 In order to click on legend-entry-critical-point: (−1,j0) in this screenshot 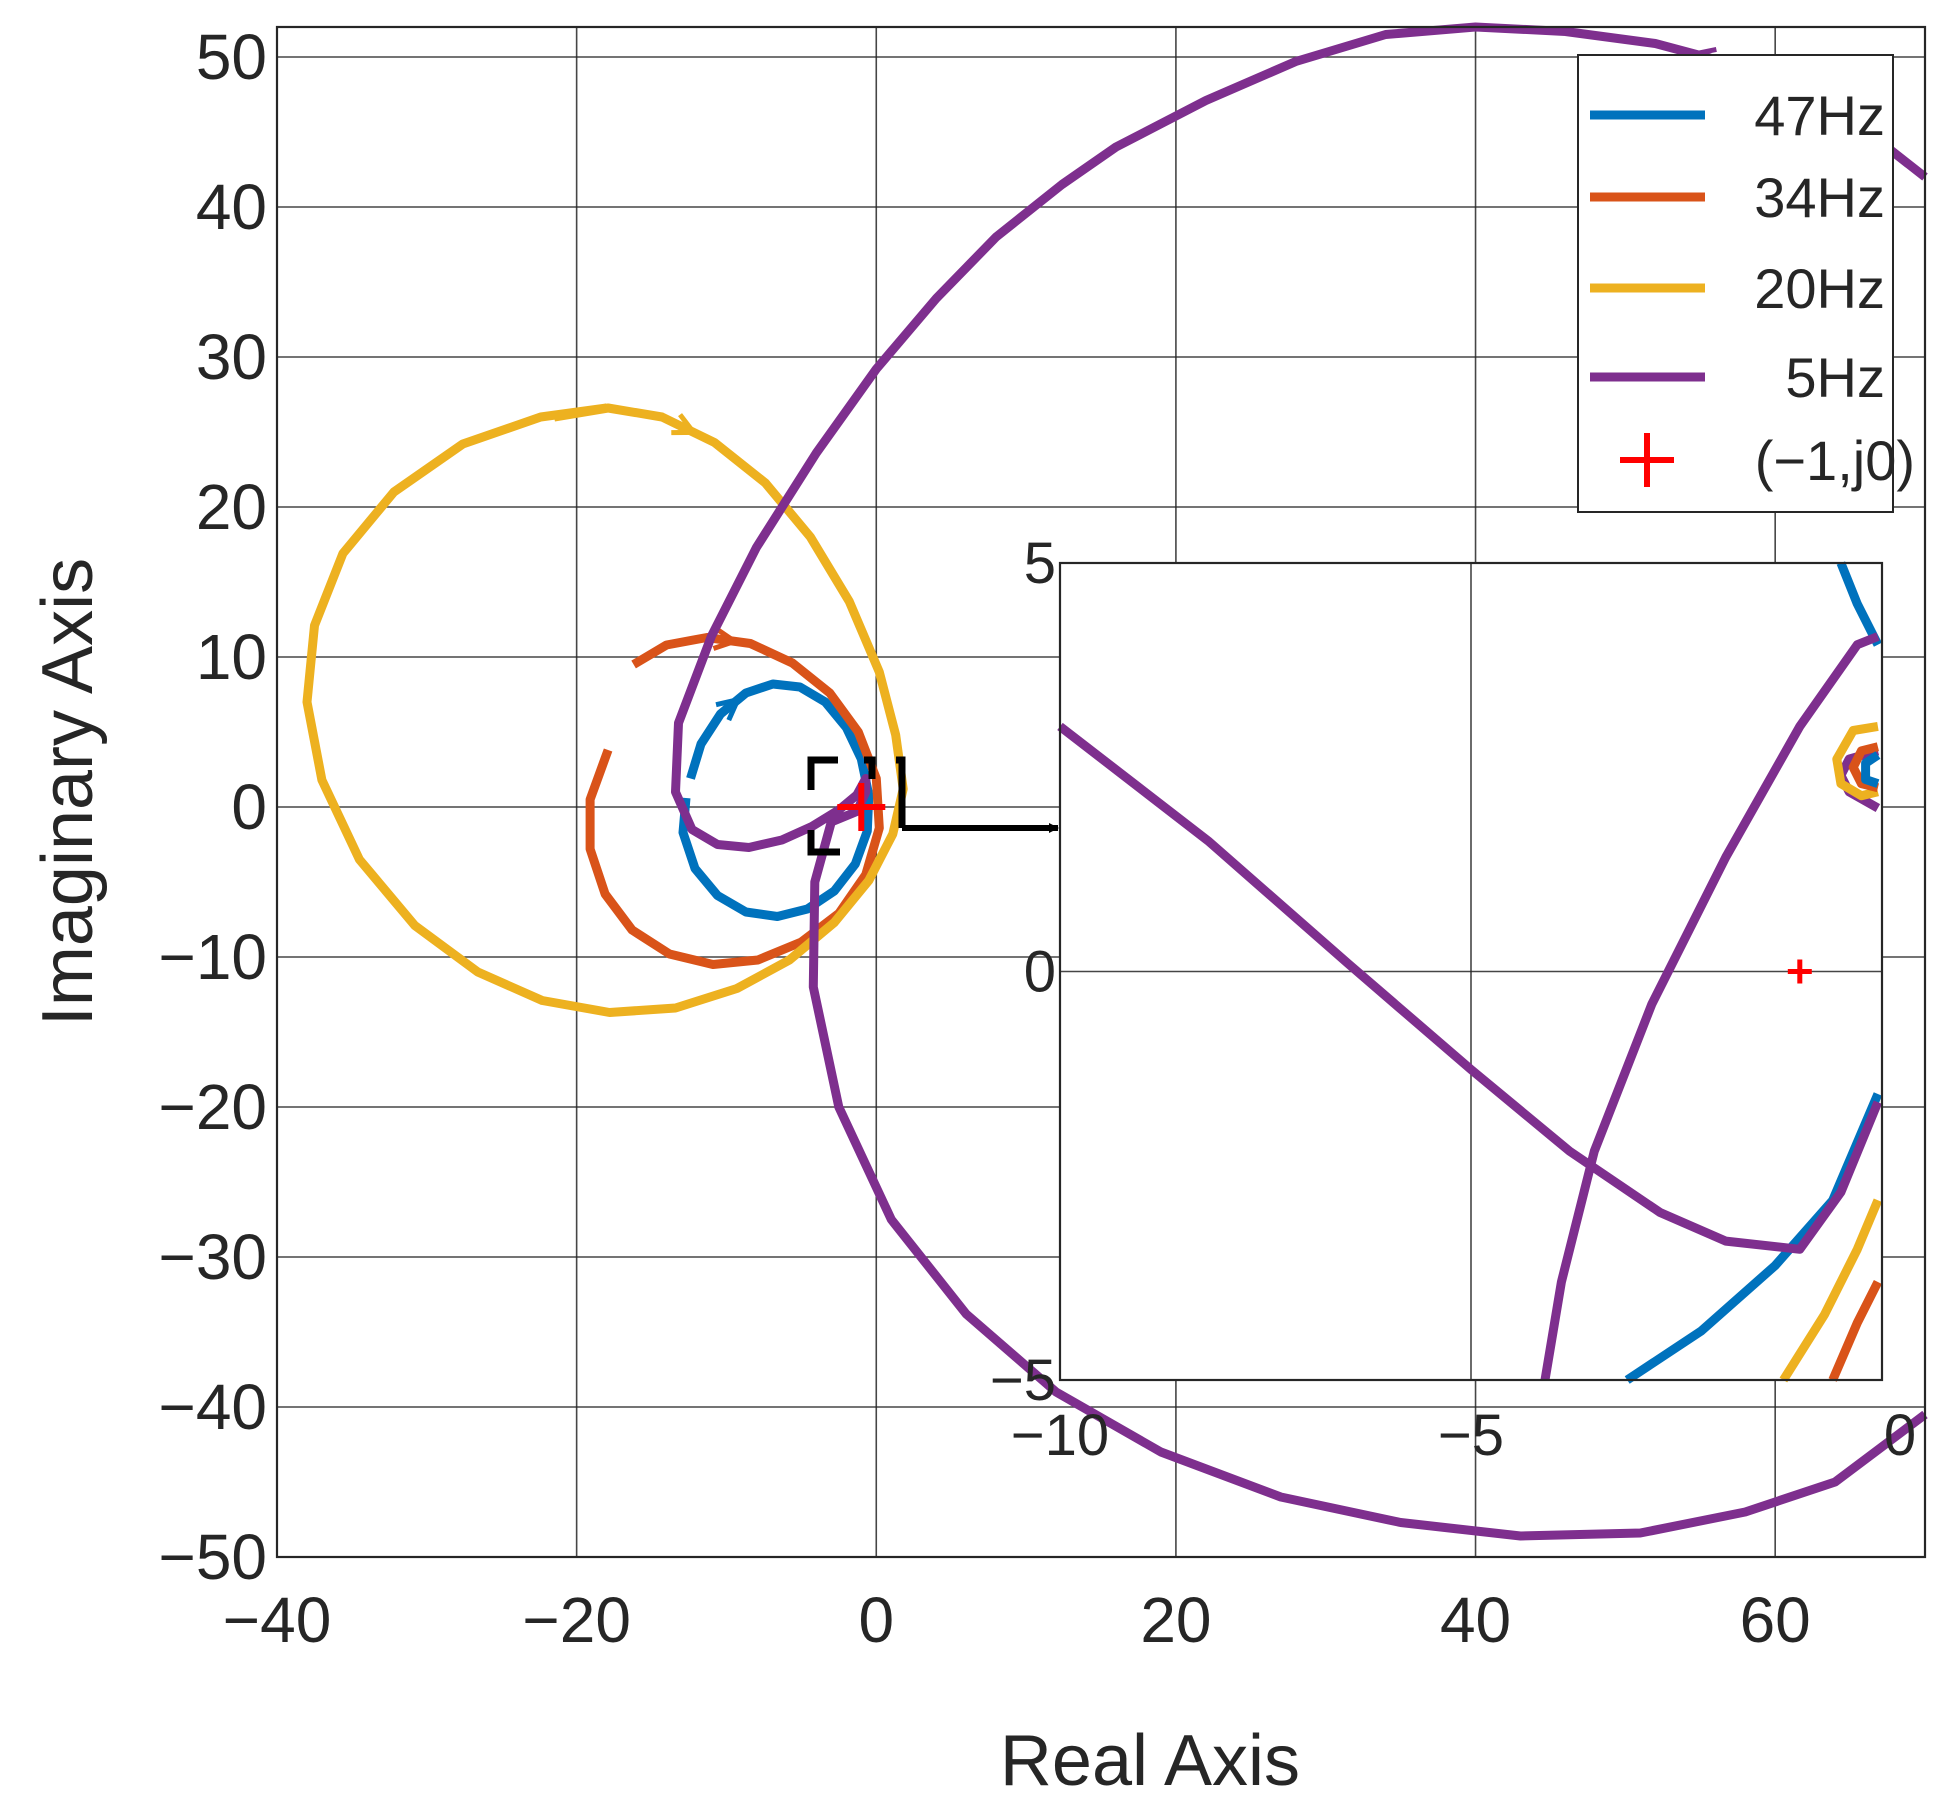, I will do `click(1767, 460)`.